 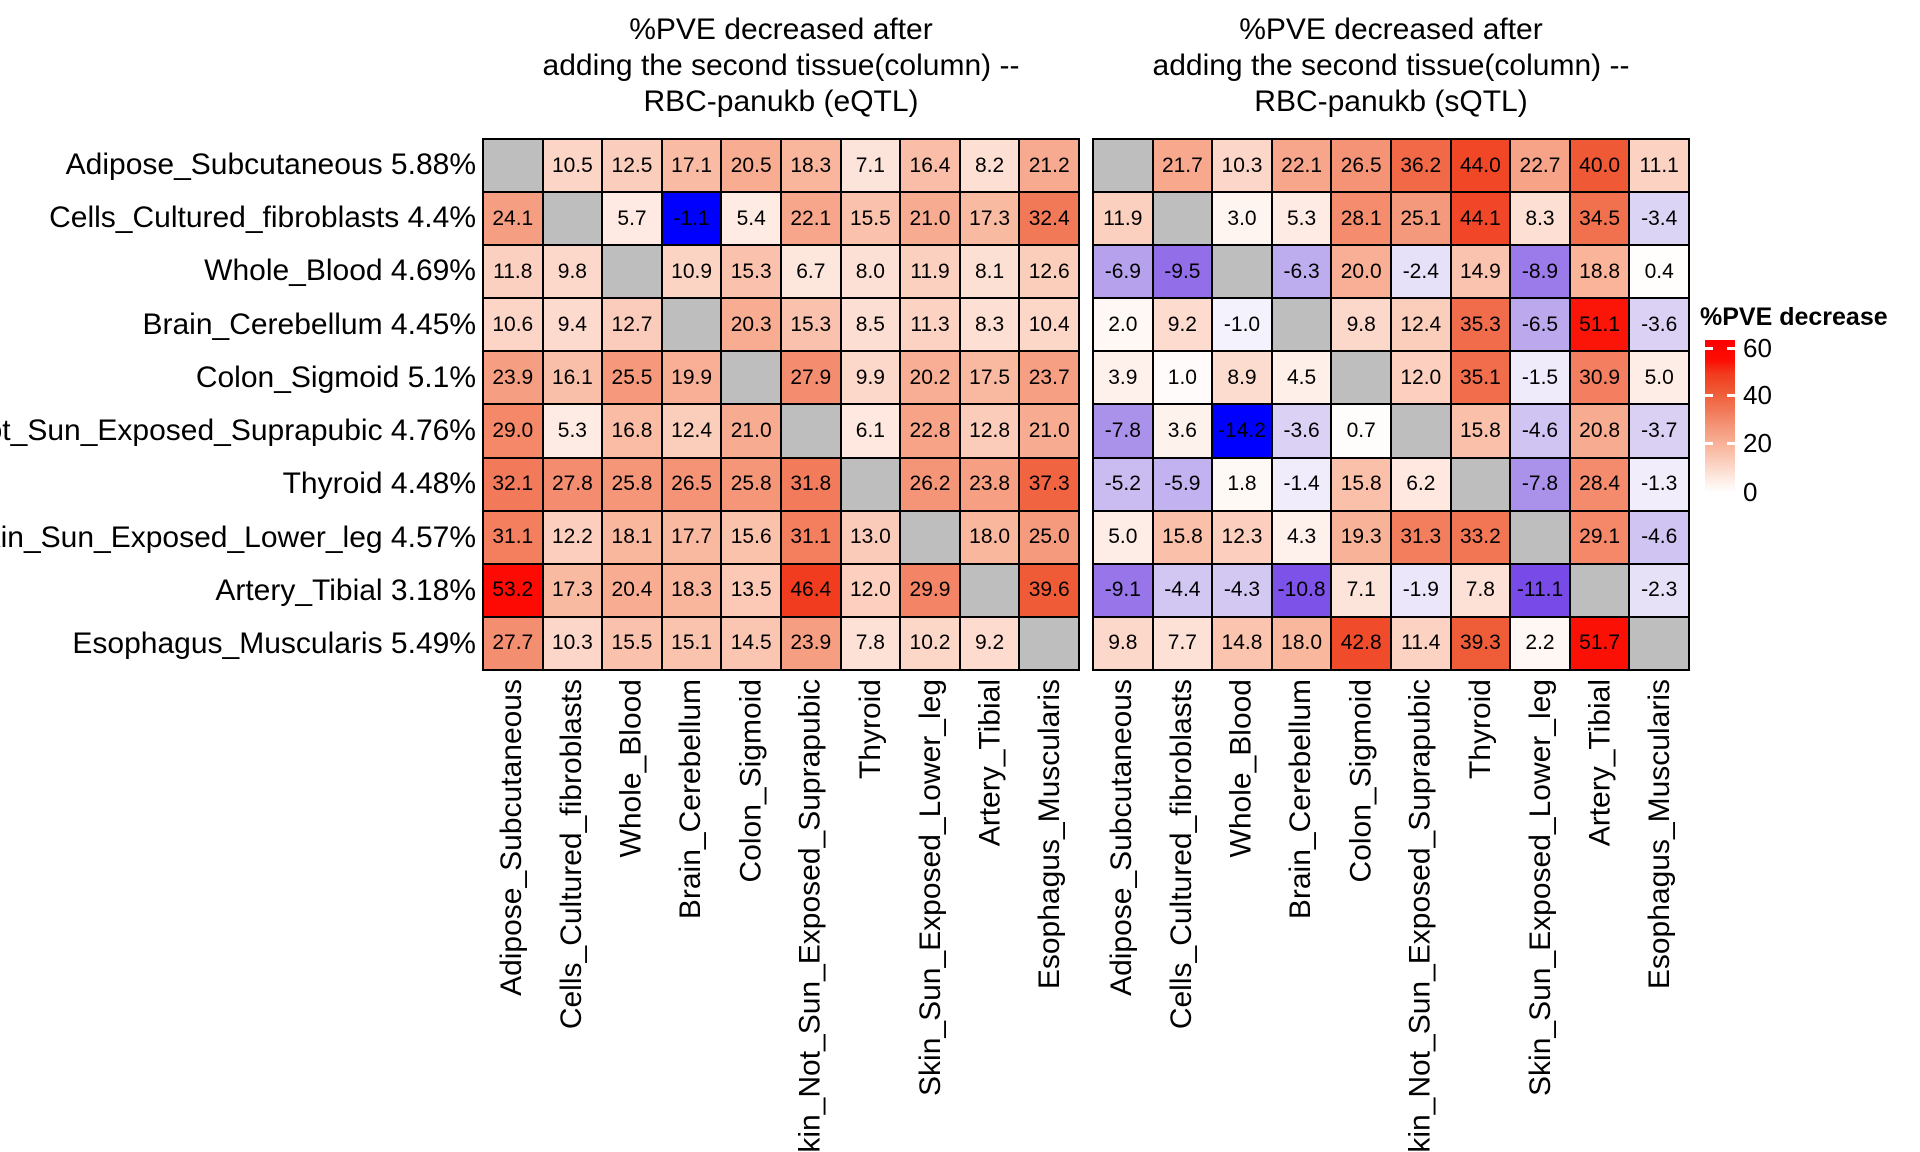 I want to click on heatmap-cell: 26.5, so click(x=691, y=484).